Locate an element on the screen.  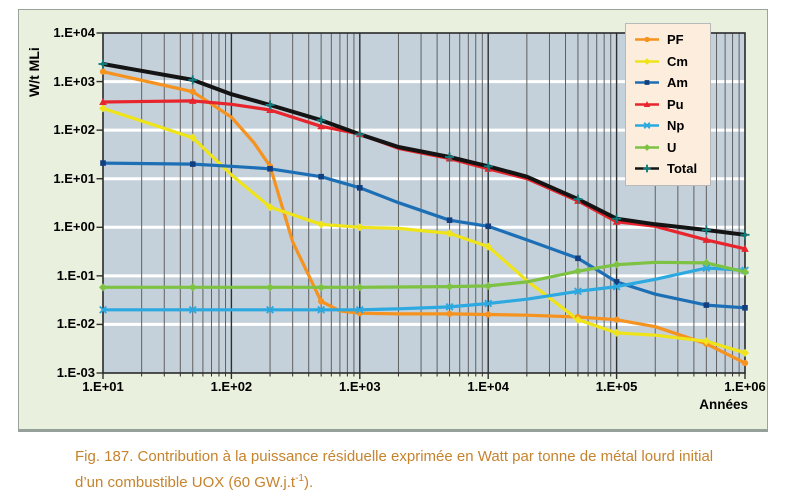
y-tick-label: 1.E-02 is located at coordinates (75, 324).